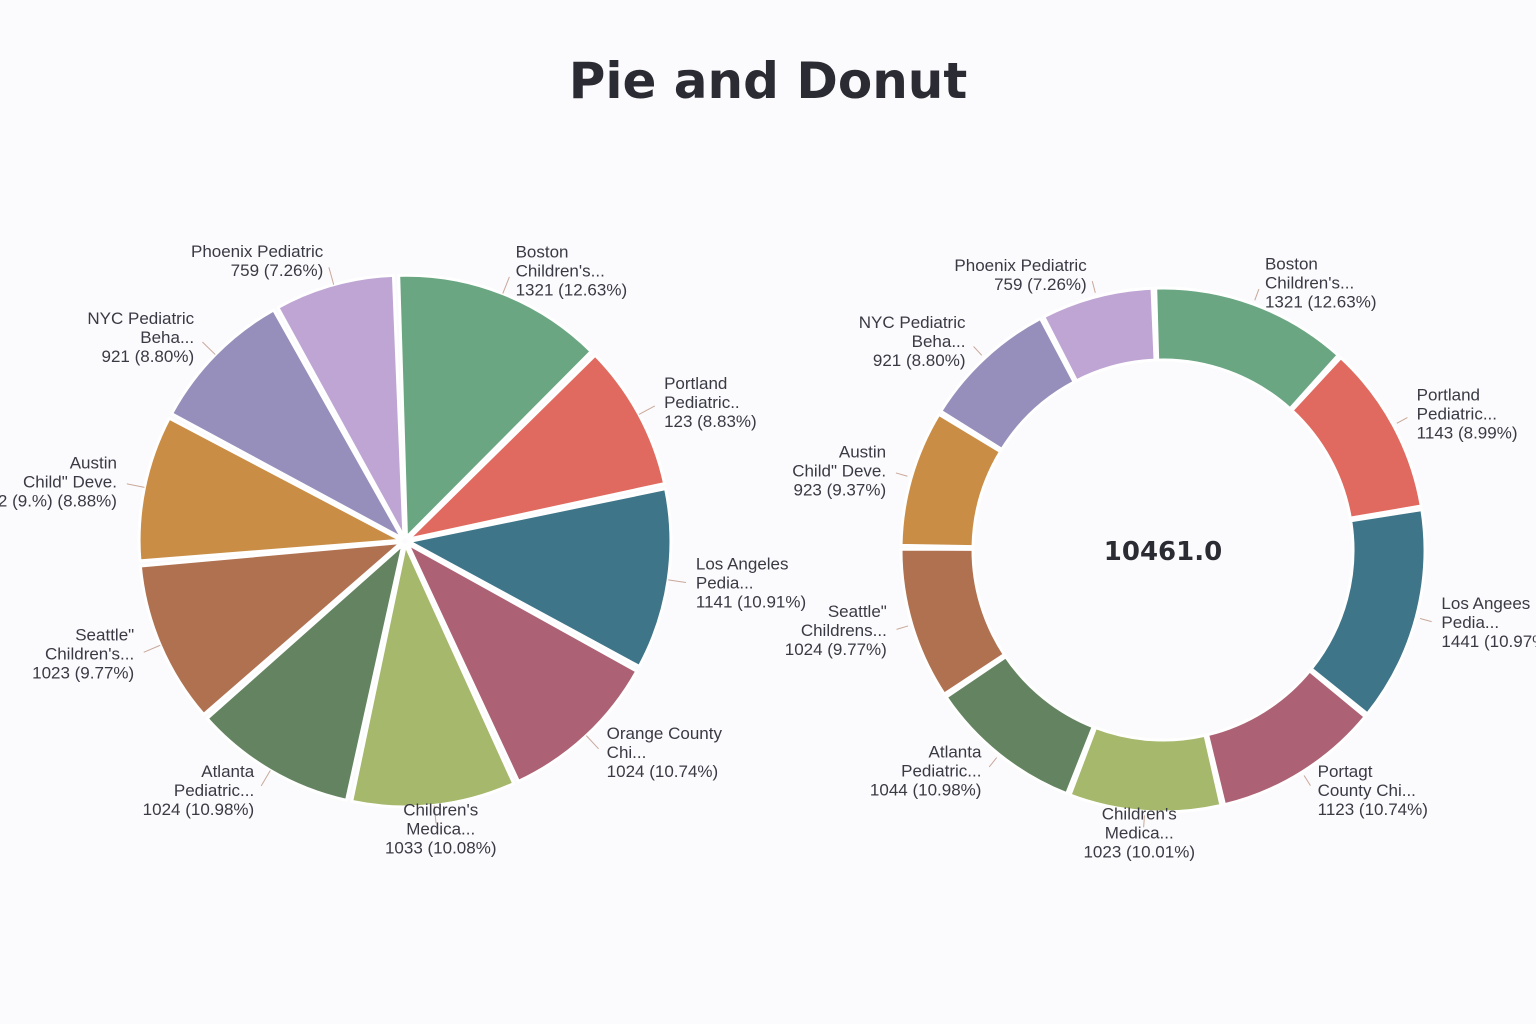  Describe the element at coordinates (840, 489) in the screenshot. I see `slice-value-label: 923 (9.37%)` at that location.